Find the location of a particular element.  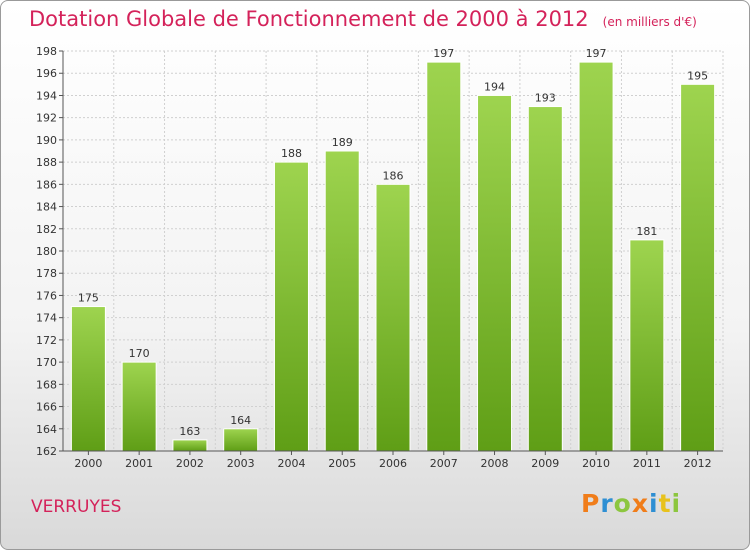

bar-2010 is located at coordinates (596, 256).